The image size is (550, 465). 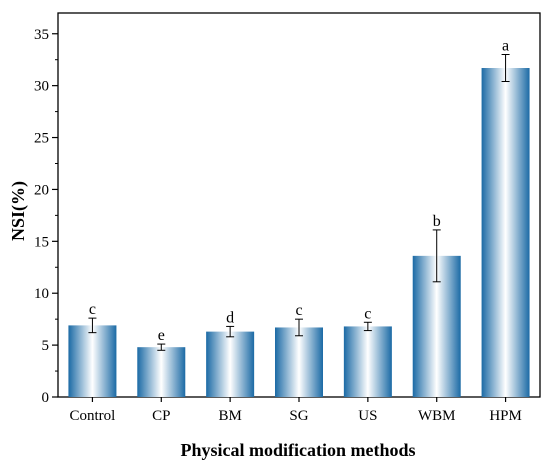 I want to click on y-tick-label: 15, so click(x=41, y=242).